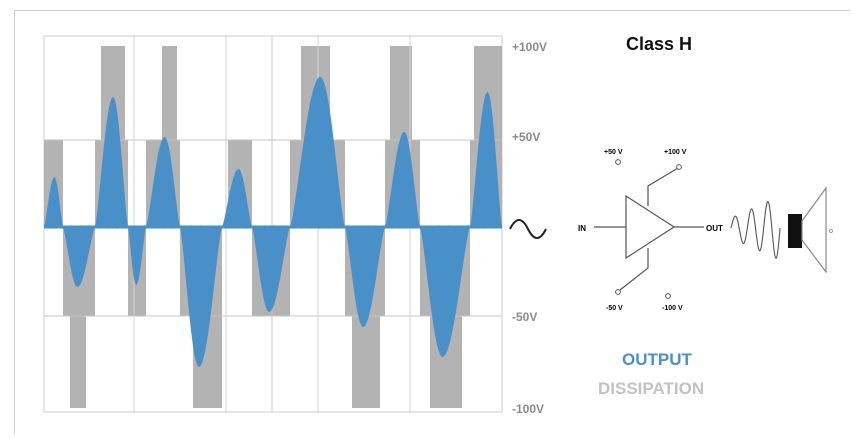 The width and height of the screenshot is (853, 438). Describe the element at coordinates (675, 152) in the screenshot. I see `rail-label-pos100: +100 V` at that location.